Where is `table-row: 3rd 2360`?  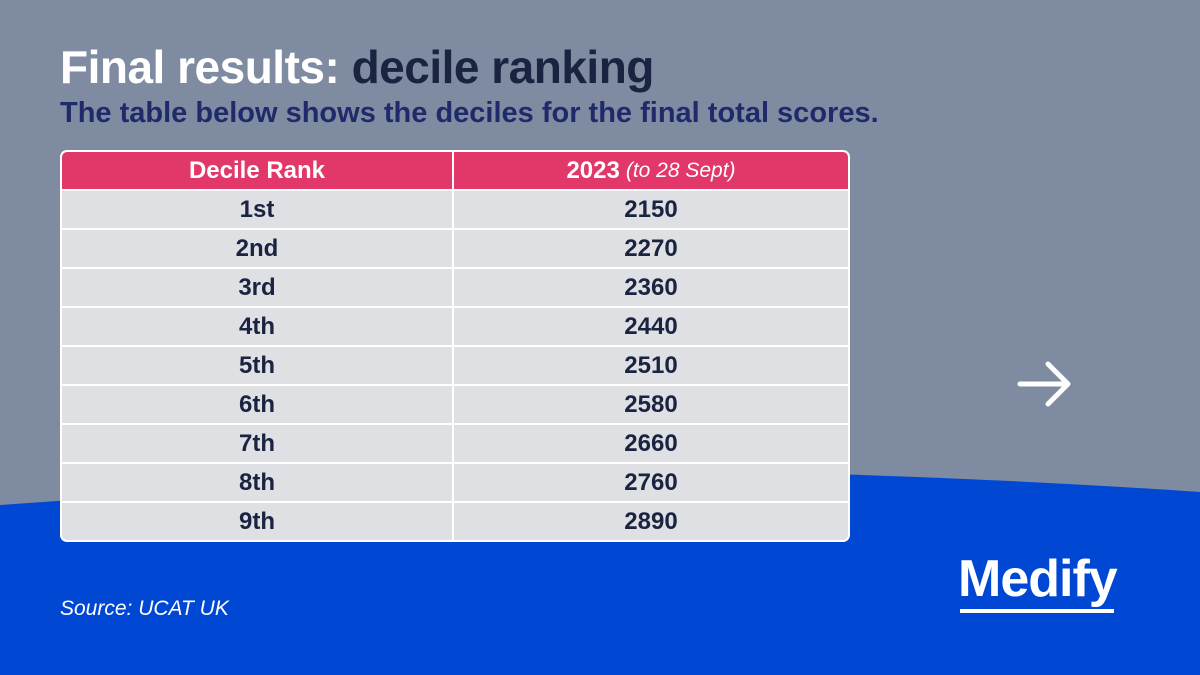
table-row: 3rd 2360 is located at coordinates (455, 287).